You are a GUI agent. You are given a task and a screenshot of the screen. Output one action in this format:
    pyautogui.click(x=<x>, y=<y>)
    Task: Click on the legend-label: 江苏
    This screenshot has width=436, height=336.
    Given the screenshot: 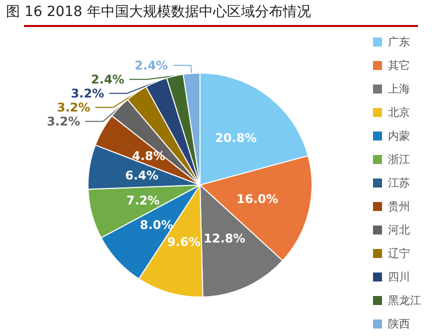 What is the action you would take?
    pyautogui.click(x=399, y=183)
    